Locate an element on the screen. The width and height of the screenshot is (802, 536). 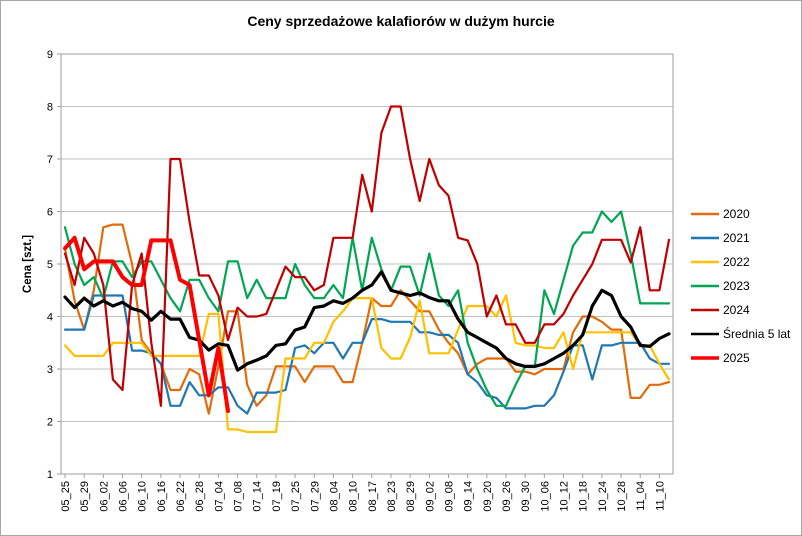
legend-series-label: 2022 is located at coordinates (736, 262).